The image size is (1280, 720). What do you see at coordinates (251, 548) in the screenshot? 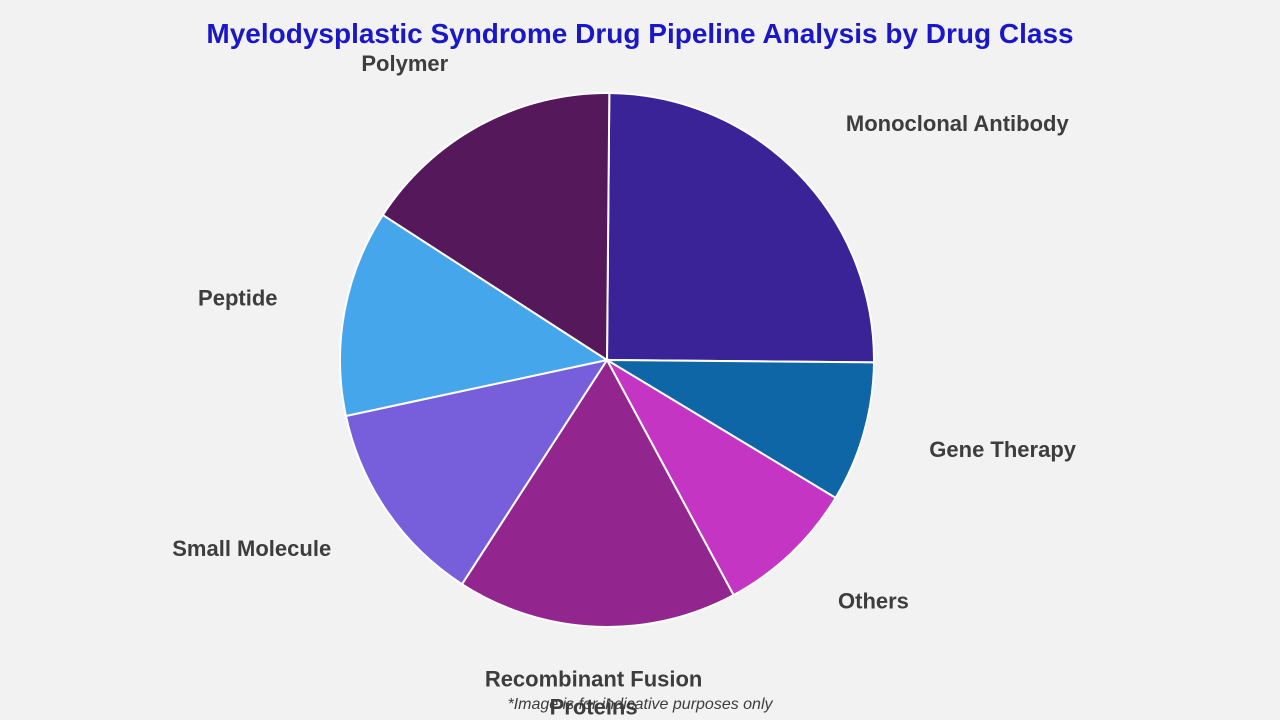
I see `slice-label-small-molecule: Small Molecule` at bounding box center [251, 548].